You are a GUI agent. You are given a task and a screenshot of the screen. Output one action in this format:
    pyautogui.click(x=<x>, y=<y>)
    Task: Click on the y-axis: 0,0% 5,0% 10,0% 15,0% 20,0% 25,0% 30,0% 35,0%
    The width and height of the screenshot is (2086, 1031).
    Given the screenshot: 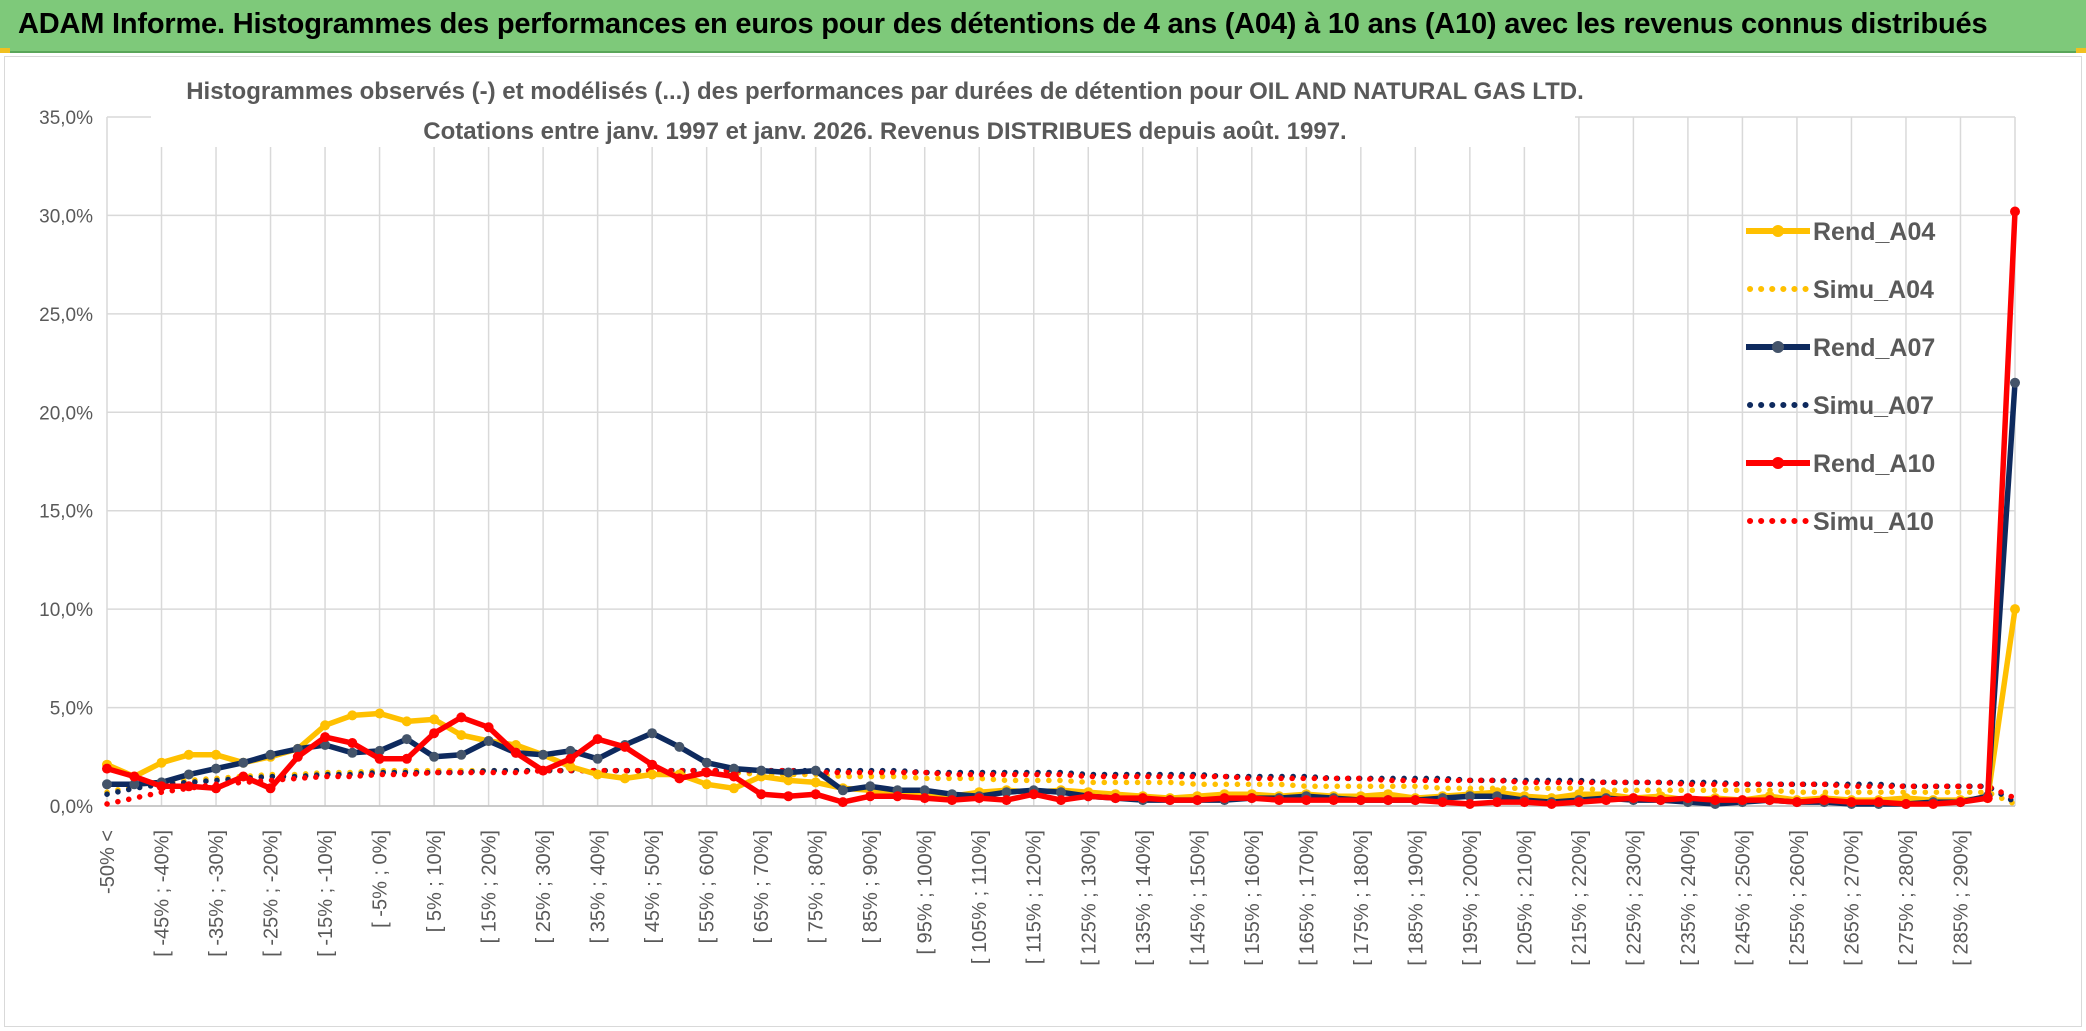 What is the action you would take?
    pyautogui.click(x=66, y=463)
    